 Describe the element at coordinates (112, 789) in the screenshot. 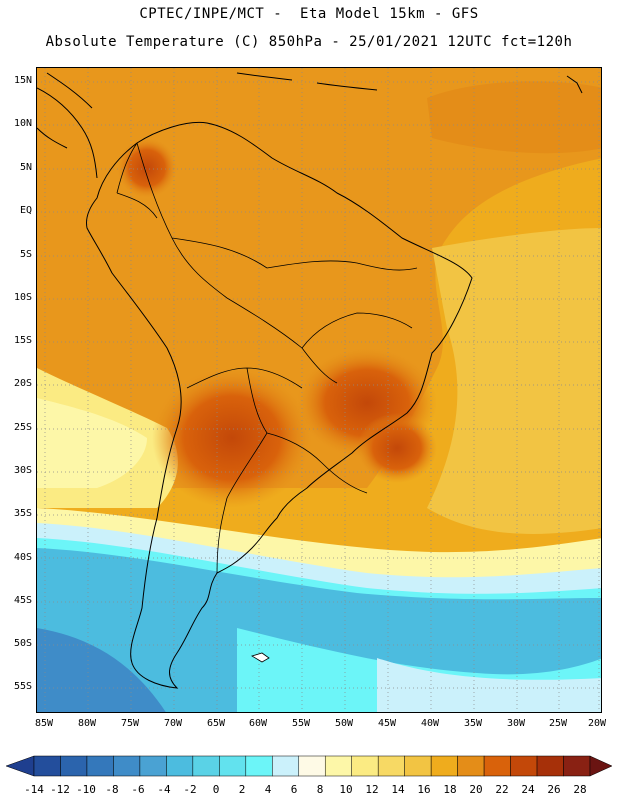

I see `colorbar-label: -8` at that location.